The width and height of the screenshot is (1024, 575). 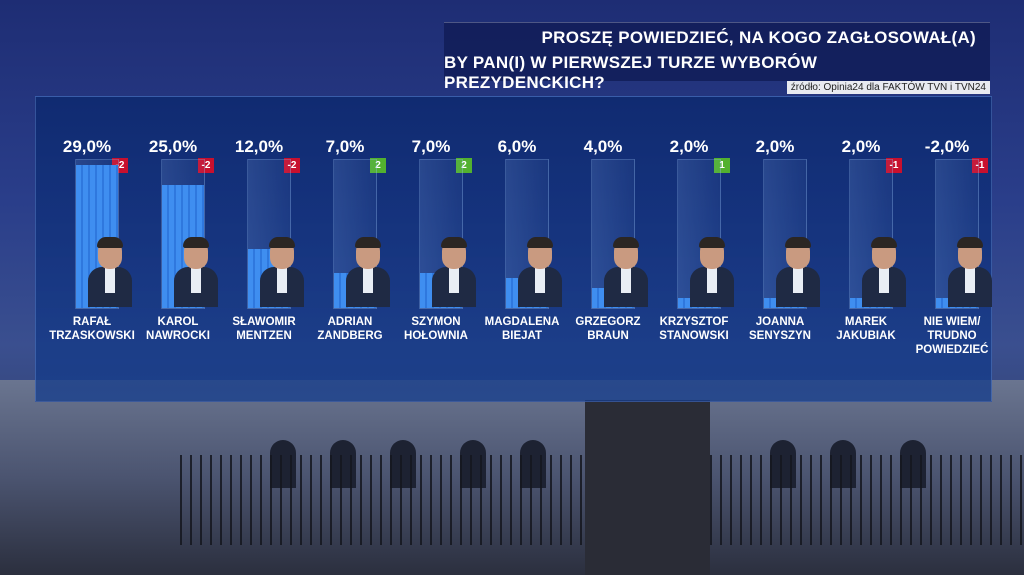 I want to click on bar-column: 2,0% 1 KRZYSZTOF STANOWSKI, so click(x=695, y=249).